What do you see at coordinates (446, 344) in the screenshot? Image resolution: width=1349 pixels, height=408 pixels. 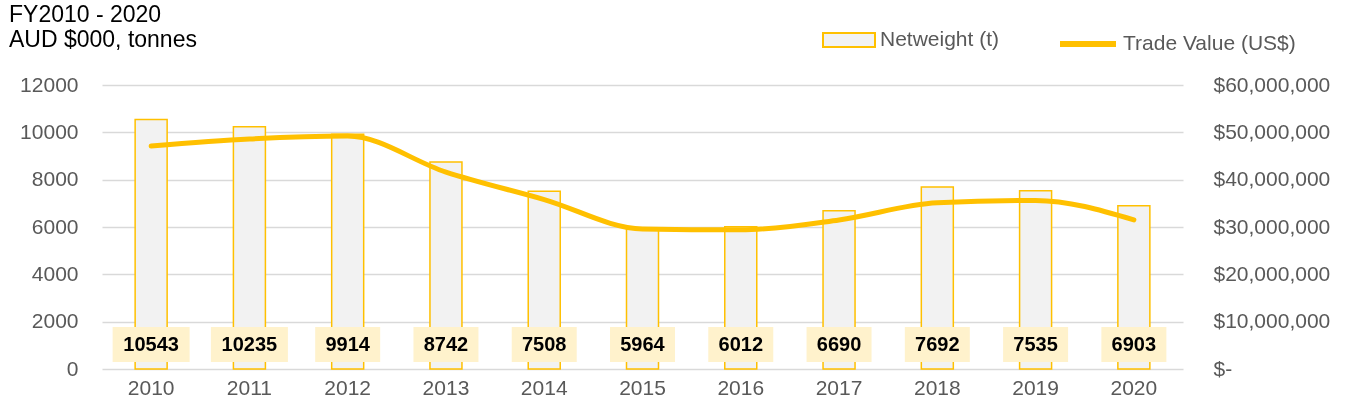 I see `data-label: 8742` at bounding box center [446, 344].